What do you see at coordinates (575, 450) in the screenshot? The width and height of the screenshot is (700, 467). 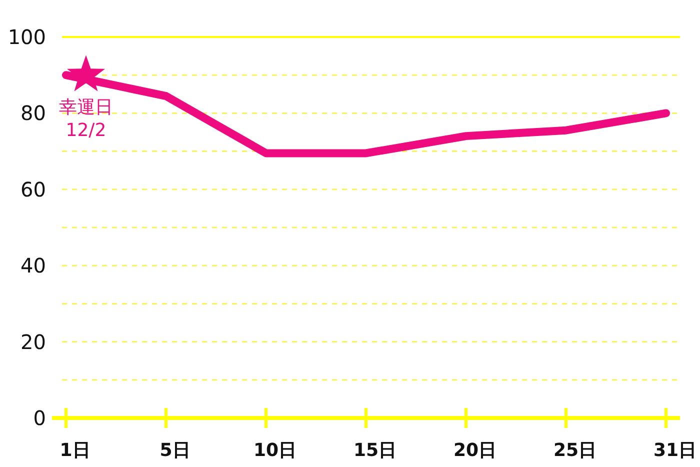 I see `x-tick-label: 25日` at bounding box center [575, 450].